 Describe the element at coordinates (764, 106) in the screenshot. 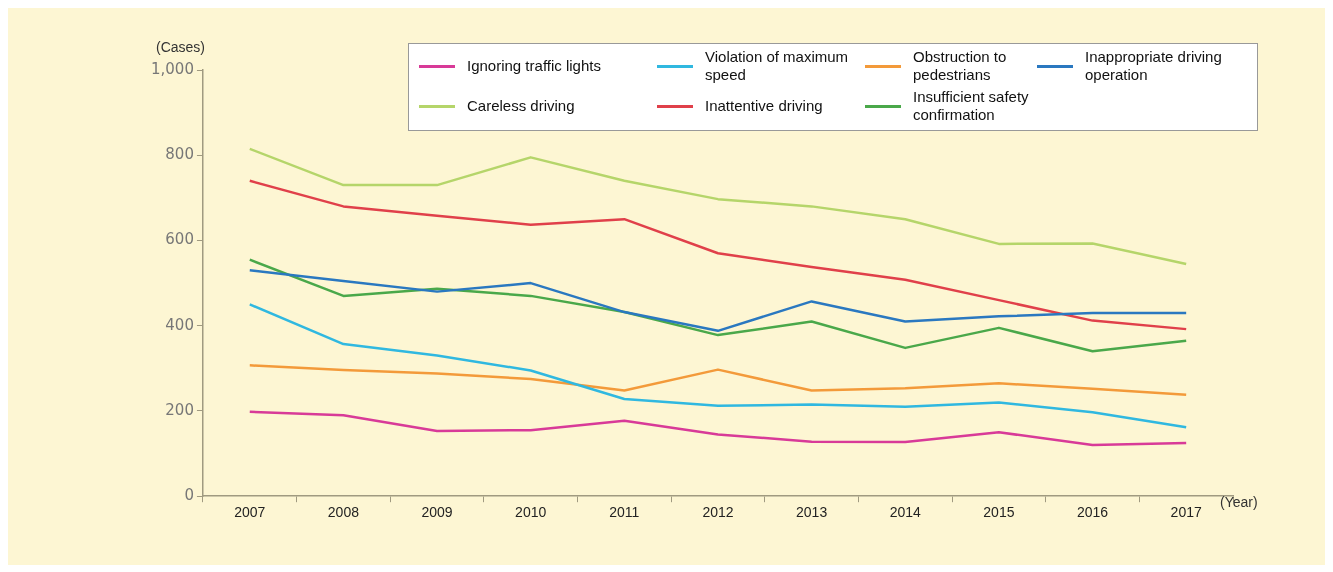

I see `legend-label: Inattentive driving` at that location.